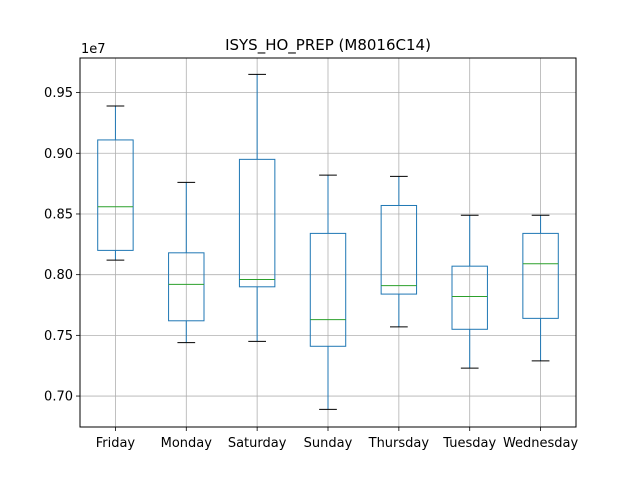 Image resolution: width=640 pixels, height=480 pixels. I want to click on box-tuesday, so click(469, 291).